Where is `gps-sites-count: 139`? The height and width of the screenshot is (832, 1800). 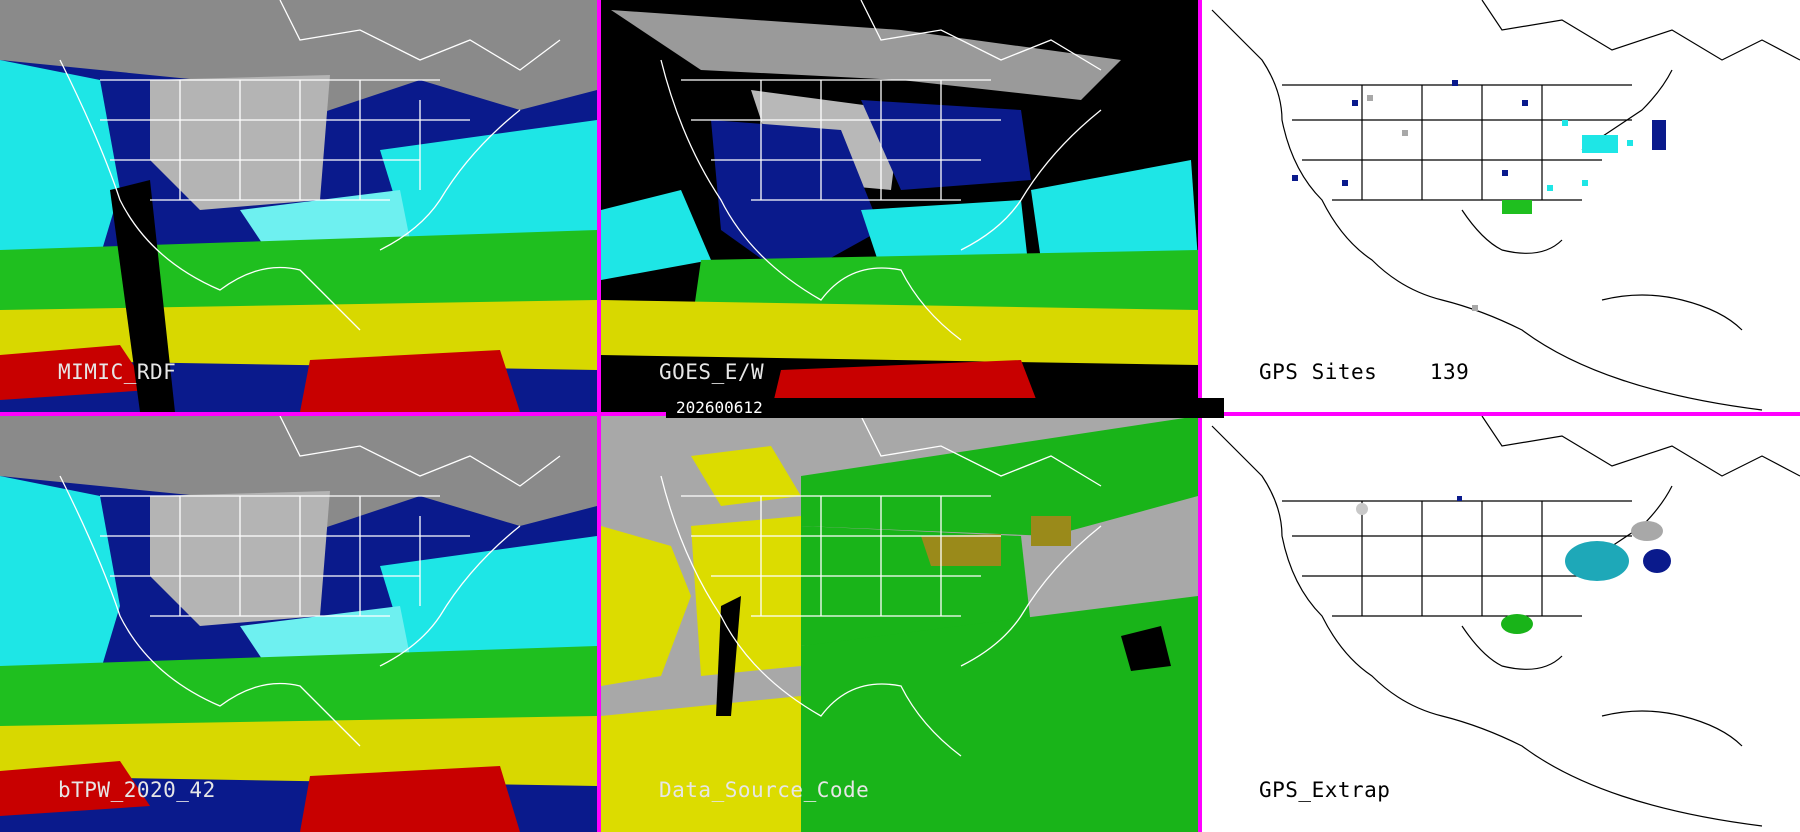
gps-sites-count: 139 is located at coordinates (1449, 372).